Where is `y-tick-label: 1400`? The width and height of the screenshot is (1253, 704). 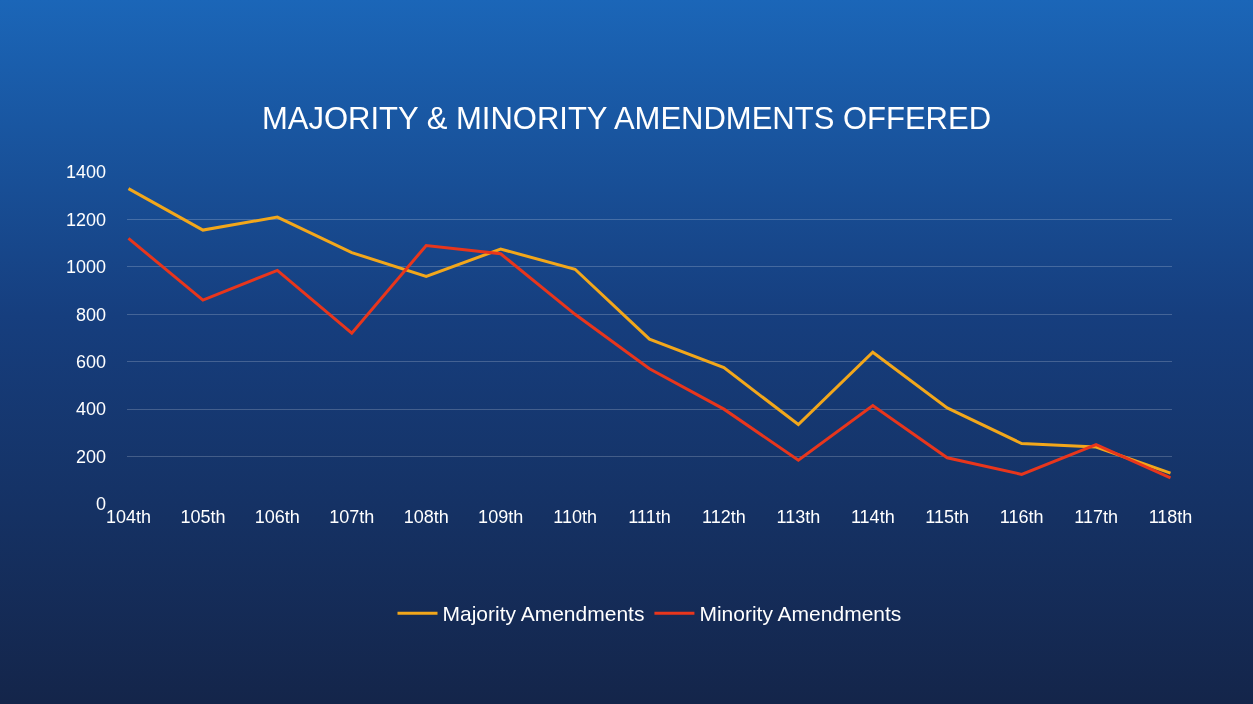
y-tick-label: 1400 is located at coordinates (85, 172).